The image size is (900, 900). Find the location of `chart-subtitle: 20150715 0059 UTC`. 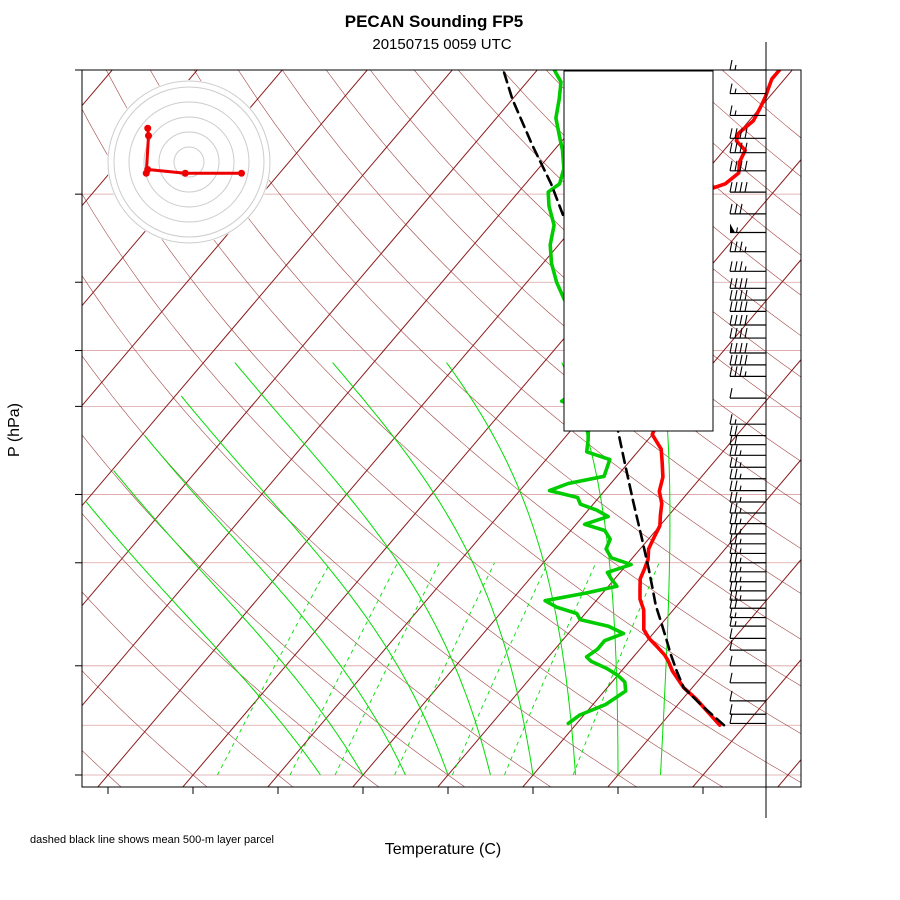

chart-subtitle: 20150715 0059 UTC is located at coordinates (441, 44).